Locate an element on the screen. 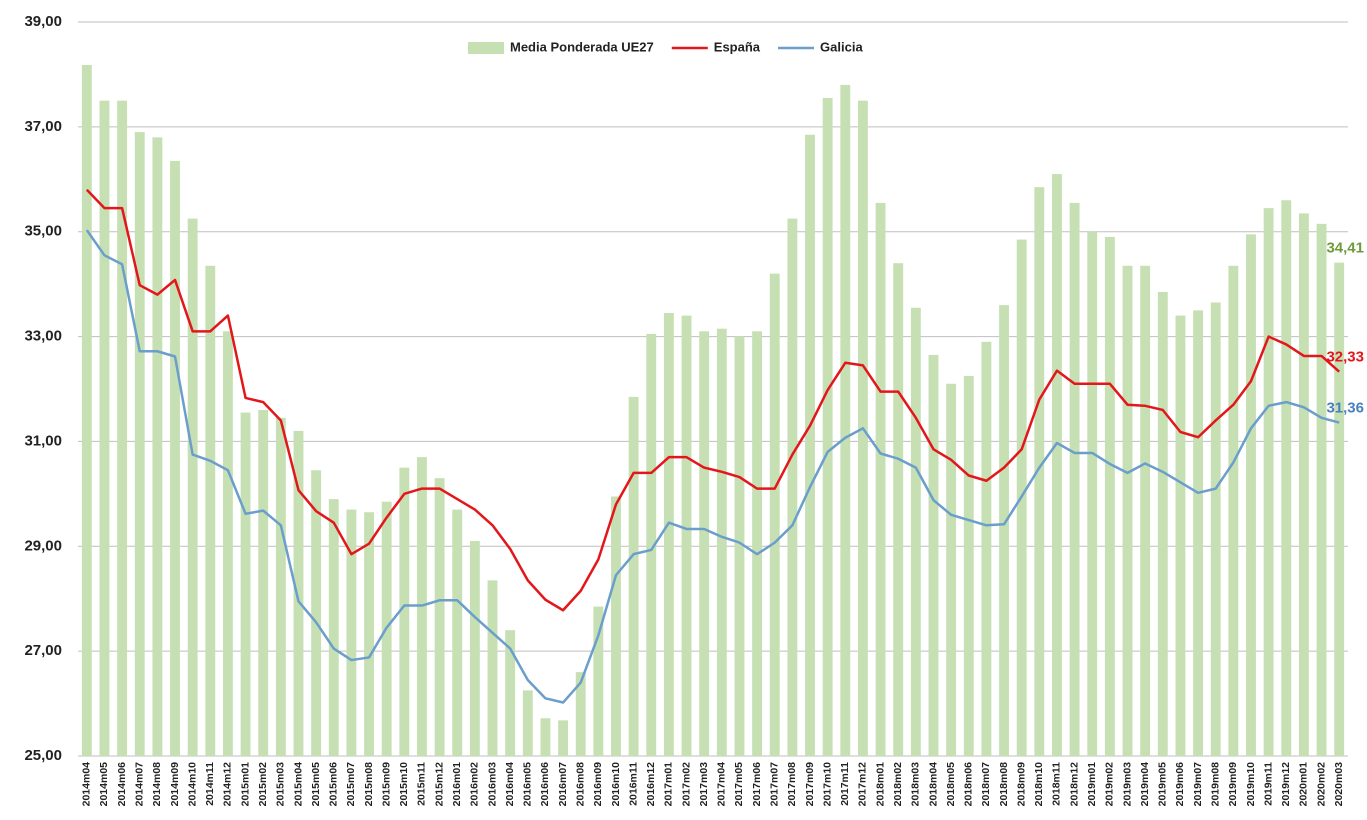  x-tick-label: 2015m10 is located at coordinates (404, 784).